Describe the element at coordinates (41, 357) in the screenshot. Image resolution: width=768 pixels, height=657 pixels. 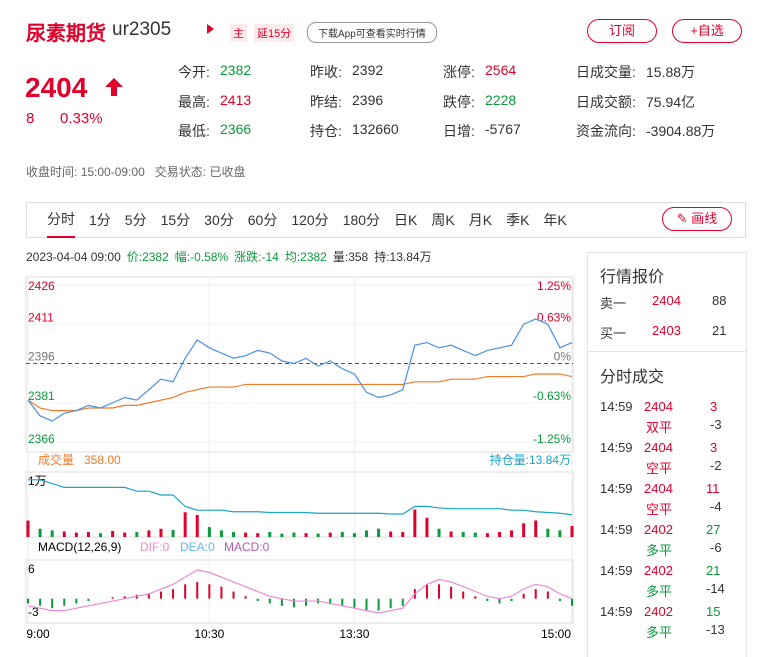
I see `y-tick-label: 2396` at that location.